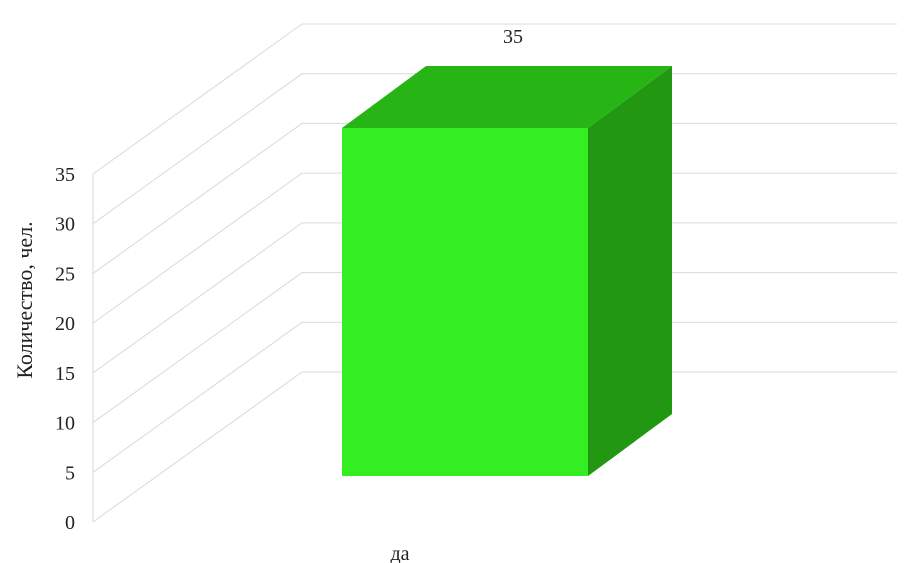 The width and height of the screenshot is (907, 563). I want to click on data-label: 35, so click(513, 37).